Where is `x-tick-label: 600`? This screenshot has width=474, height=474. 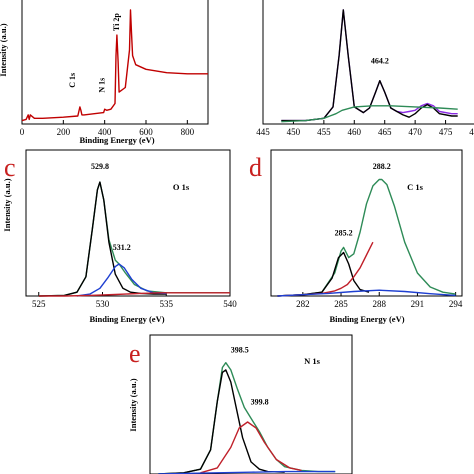 x-tick-label: 600 is located at coordinates (146, 132).